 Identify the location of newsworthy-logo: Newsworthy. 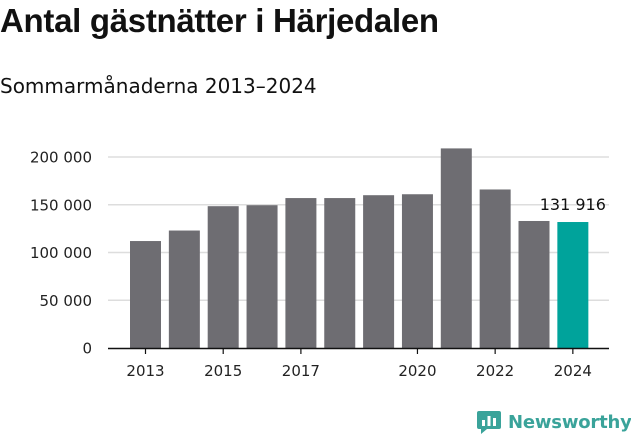
(553, 422).